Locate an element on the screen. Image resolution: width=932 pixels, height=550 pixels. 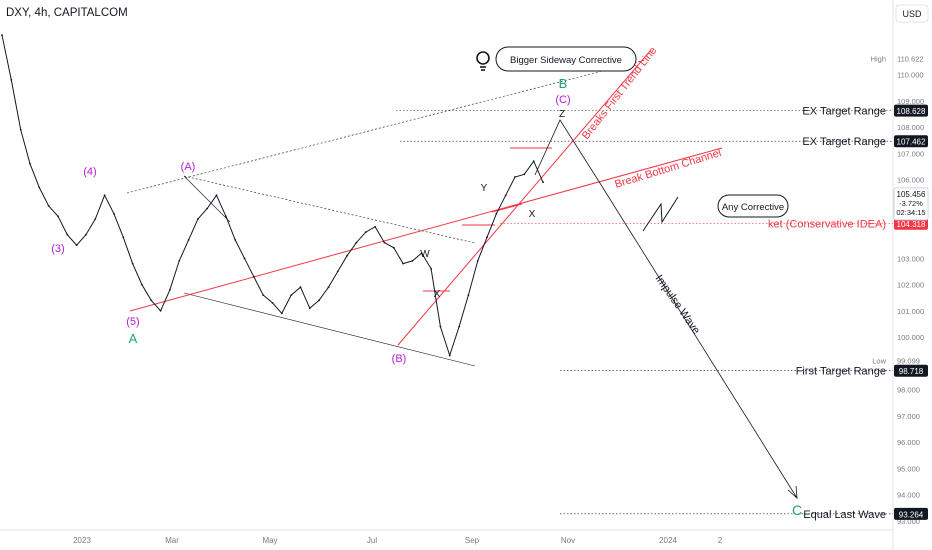
ref-line-label-98-718: First Target Range is located at coordinates (841, 372).